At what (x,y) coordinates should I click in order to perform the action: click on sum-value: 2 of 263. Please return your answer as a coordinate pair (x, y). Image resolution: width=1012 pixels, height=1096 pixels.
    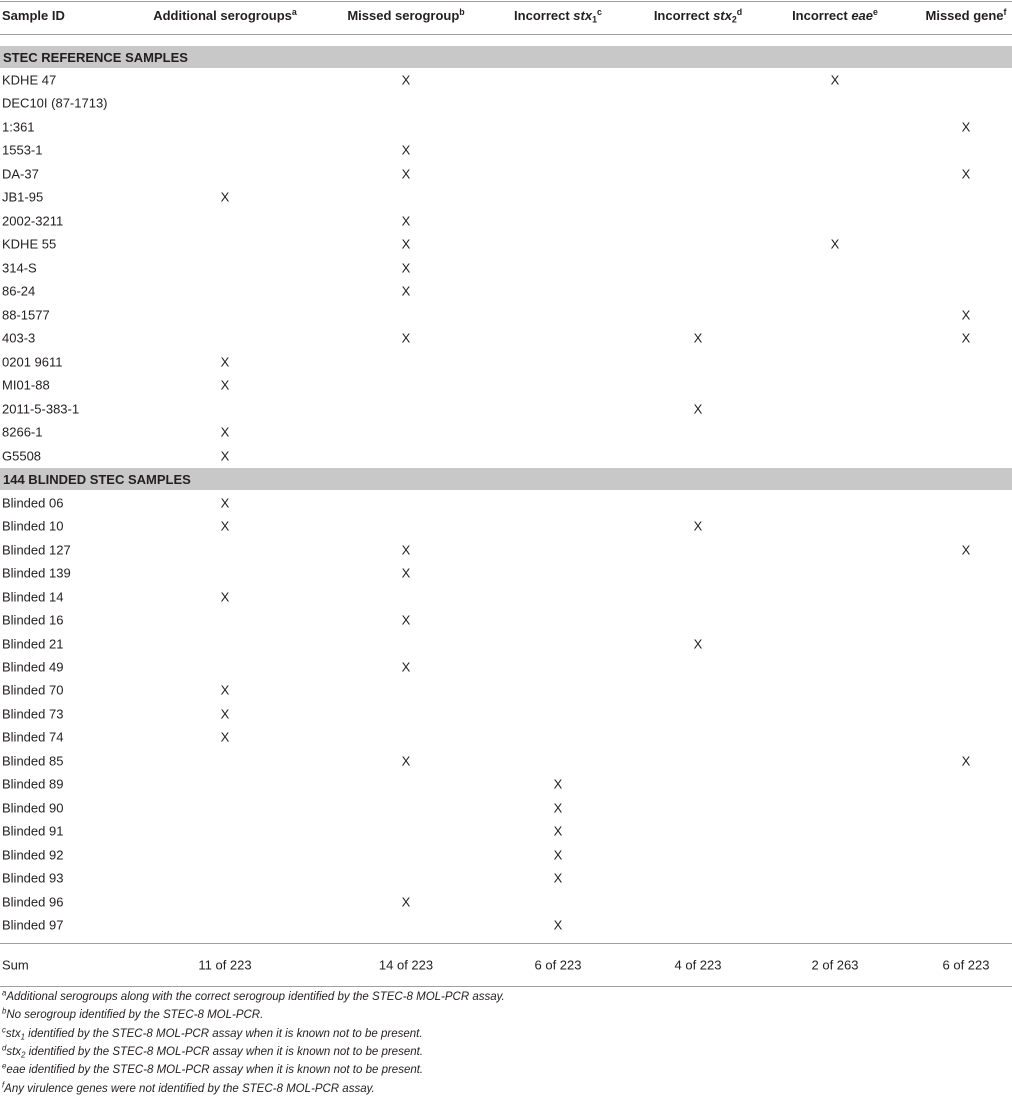
    Looking at the image, I should click on (835, 965).